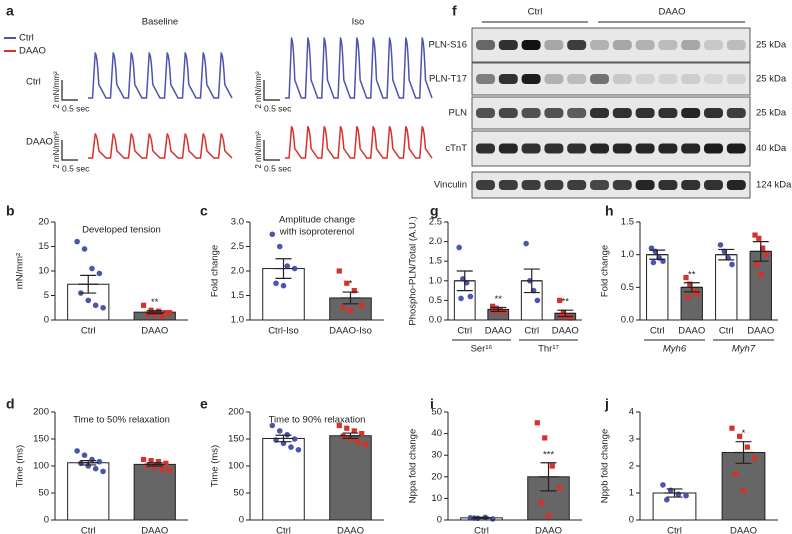 The height and width of the screenshot is (534, 792). Describe the element at coordinates (482, 349) in the screenshot. I see `group-label: Ser¹⁶` at that location.